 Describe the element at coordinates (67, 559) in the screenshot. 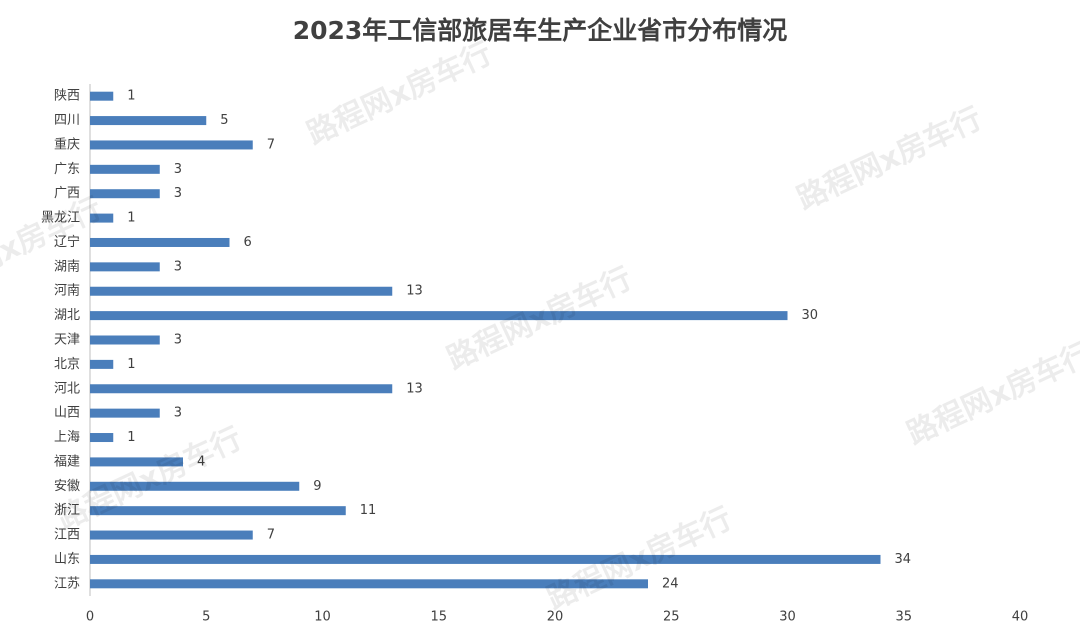

I see `y-tick-label: 山东` at that location.